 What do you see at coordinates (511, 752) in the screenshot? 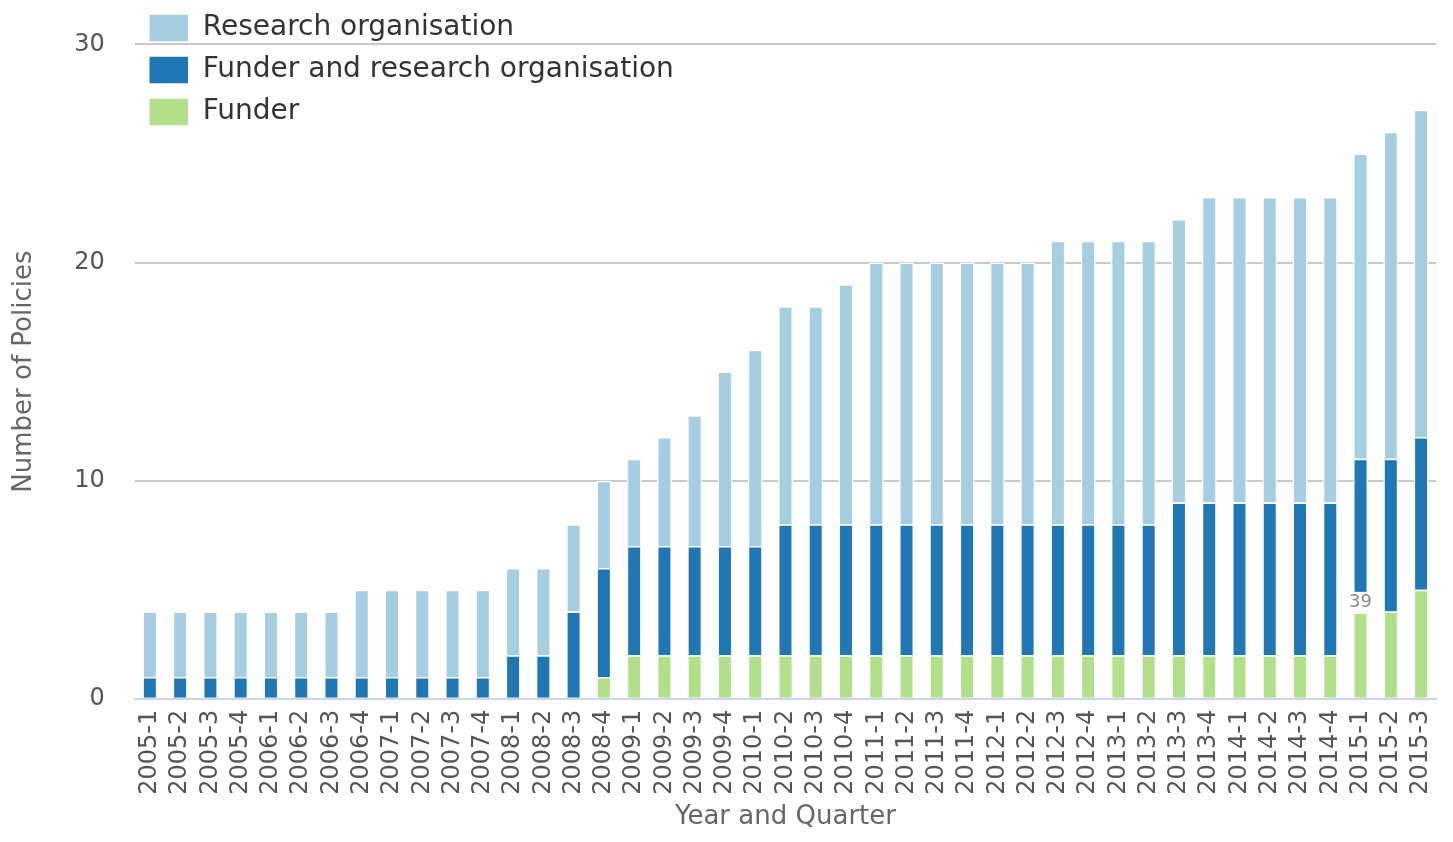
I see `x-tick-label: 2008-1` at bounding box center [511, 752].